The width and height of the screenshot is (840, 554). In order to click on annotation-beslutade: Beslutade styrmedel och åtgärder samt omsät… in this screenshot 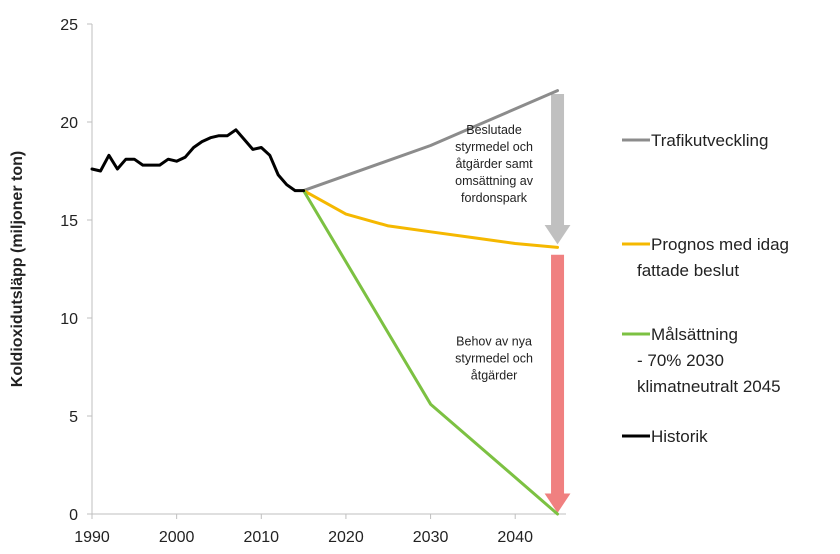, I will do `click(494, 164)`.